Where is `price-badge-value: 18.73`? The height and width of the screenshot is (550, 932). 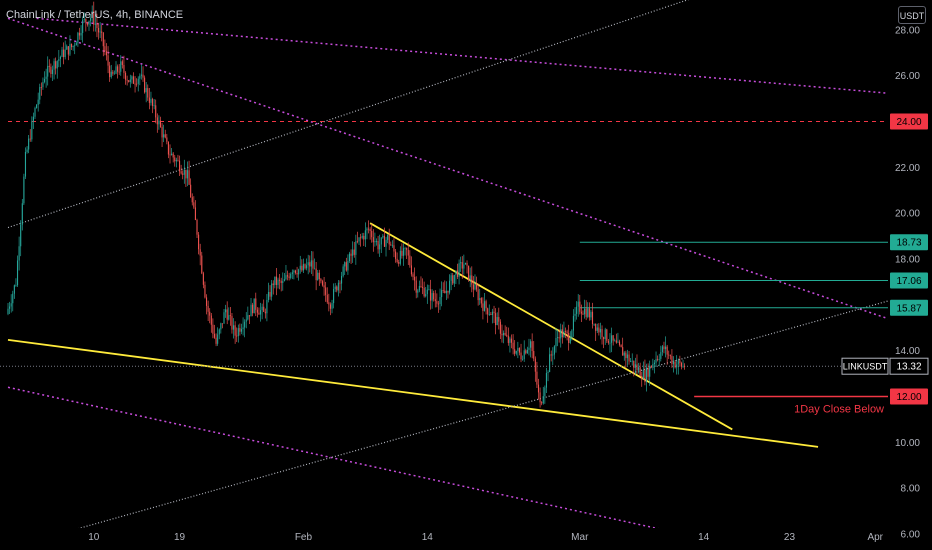
price-badge-value: 18.73 is located at coordinates (908, 243).